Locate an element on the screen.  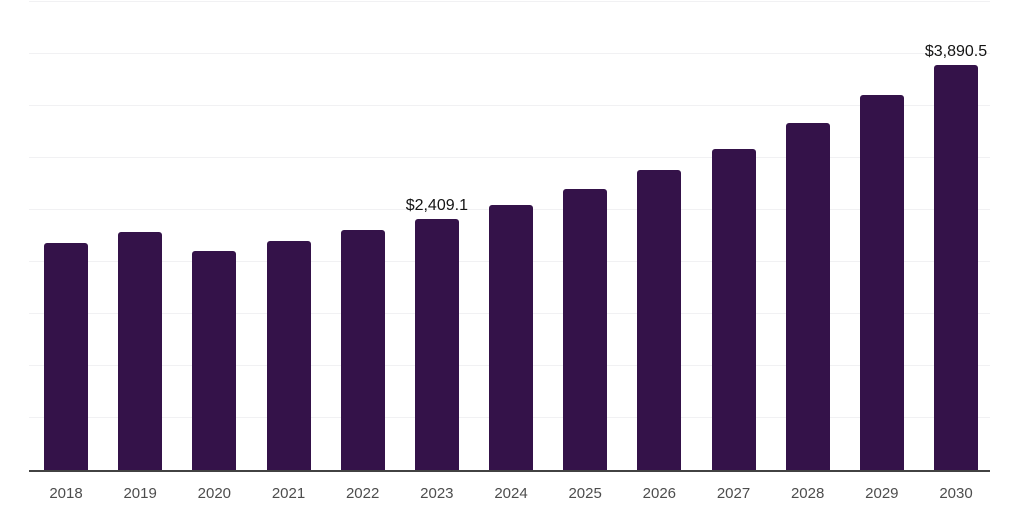
x-tick-label-2030: 2030 is located at coordinates (956, 493).